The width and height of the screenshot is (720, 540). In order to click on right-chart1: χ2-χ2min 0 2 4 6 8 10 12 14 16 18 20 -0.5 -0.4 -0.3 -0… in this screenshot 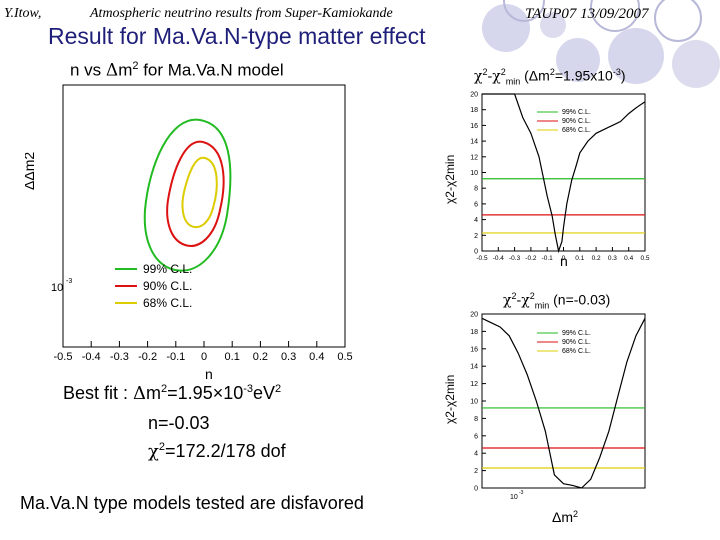, I will do `click(546, 181)`.